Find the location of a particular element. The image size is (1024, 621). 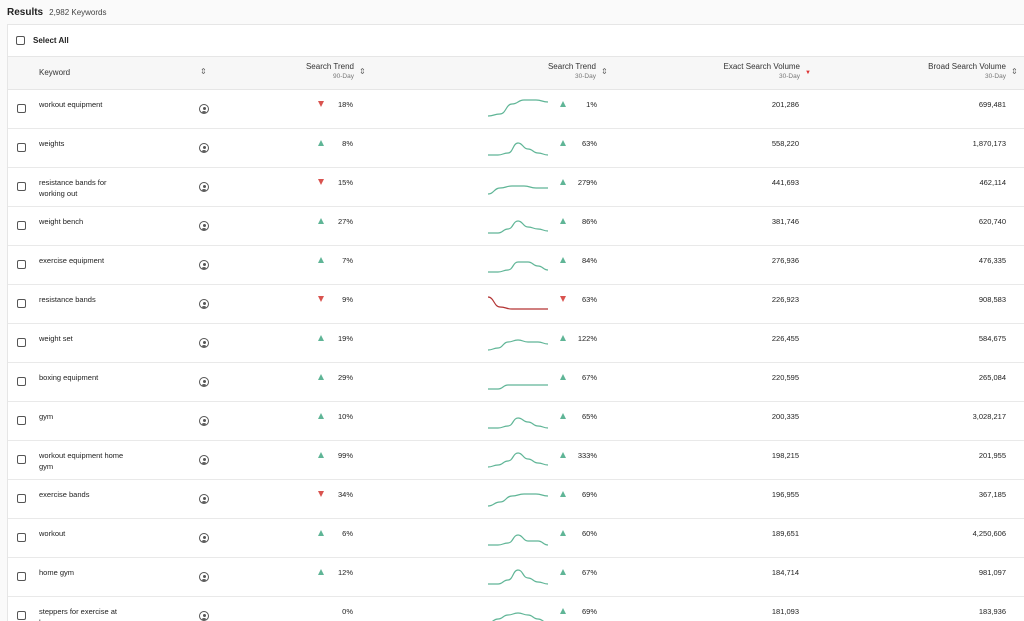

keyword-cell: workout equipment is located at coordinates (71, 104).